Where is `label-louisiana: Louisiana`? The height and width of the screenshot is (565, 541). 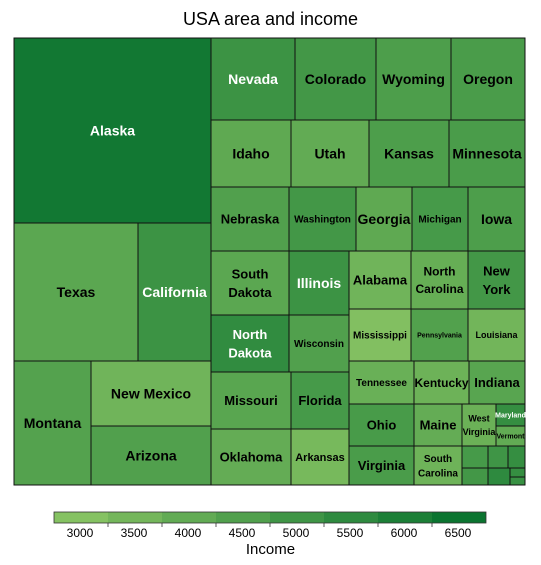 label-louisiana: Louisiana is located at coordinates (496, 335).